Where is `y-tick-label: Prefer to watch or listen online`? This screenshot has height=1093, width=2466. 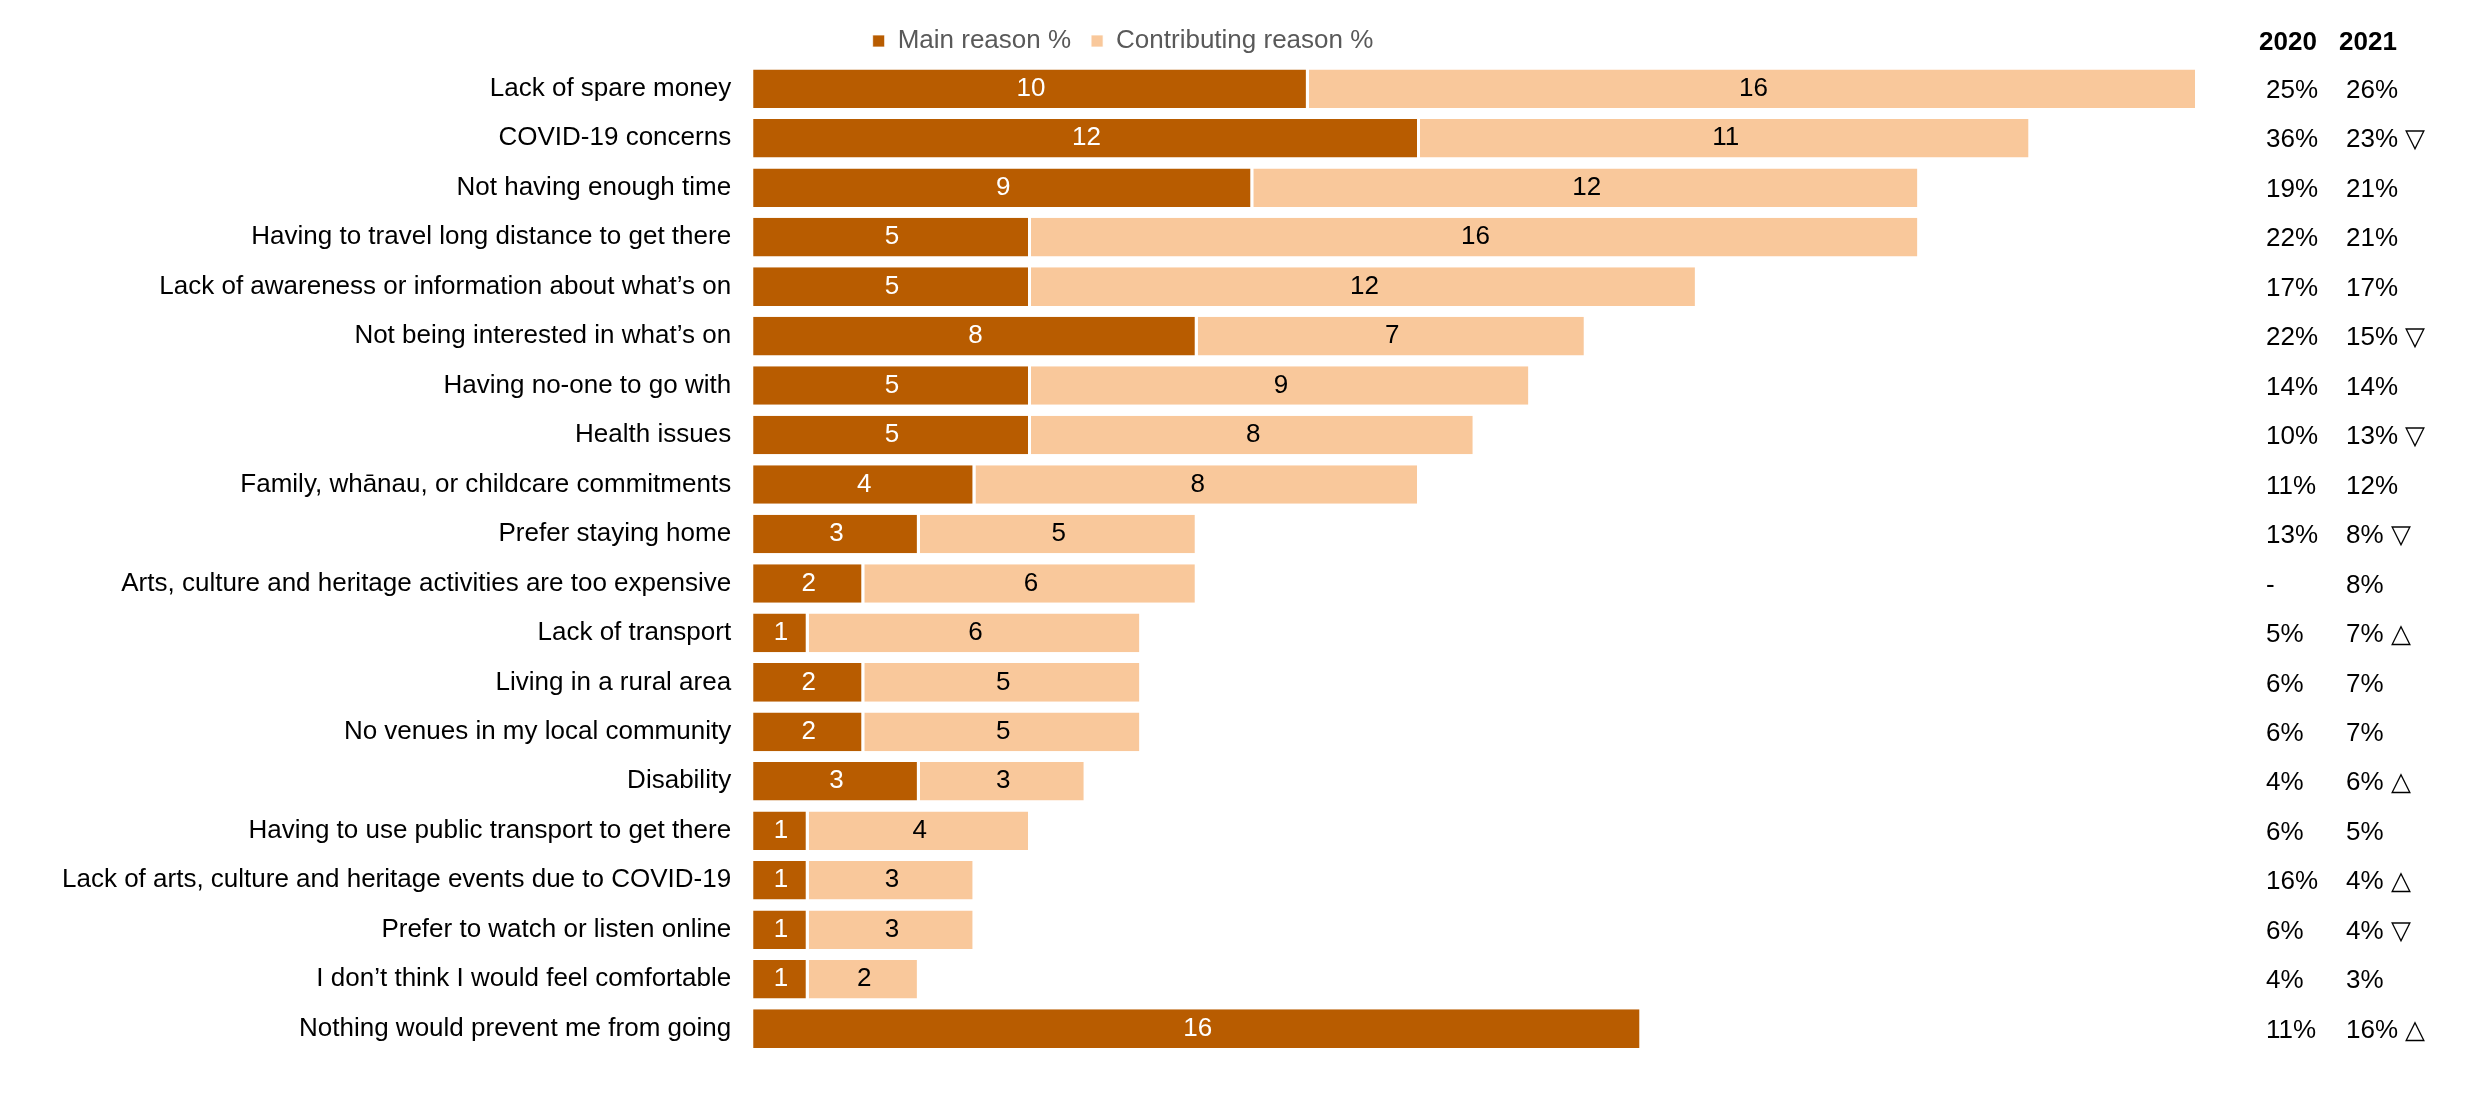
y-tick-label: Prefer to watch or listen online is located at coordinates (556, 927).